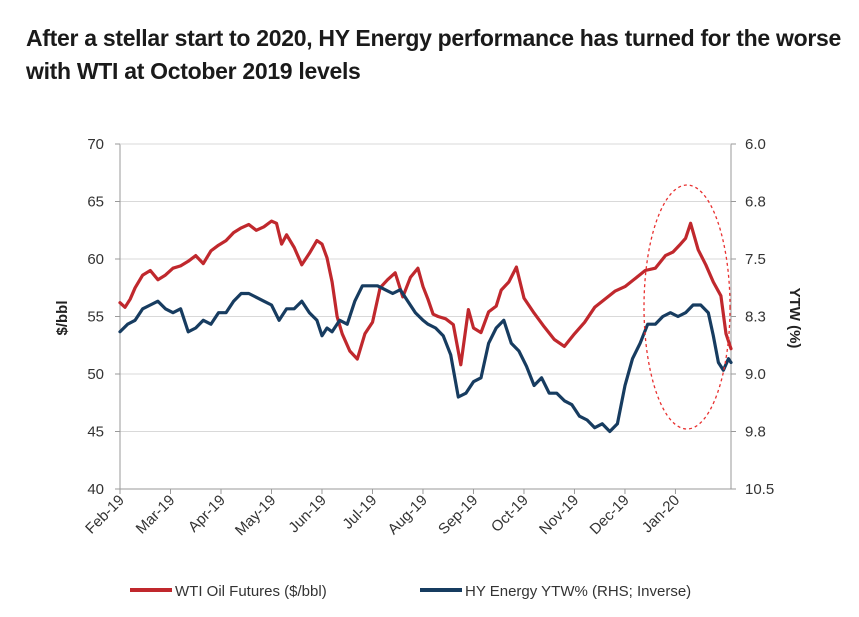 This screenshot has width=859, height=617. Describe the element at coordinates (359, 512) in the screenshot. I see `x-tick-label: Jul-19` at that location.